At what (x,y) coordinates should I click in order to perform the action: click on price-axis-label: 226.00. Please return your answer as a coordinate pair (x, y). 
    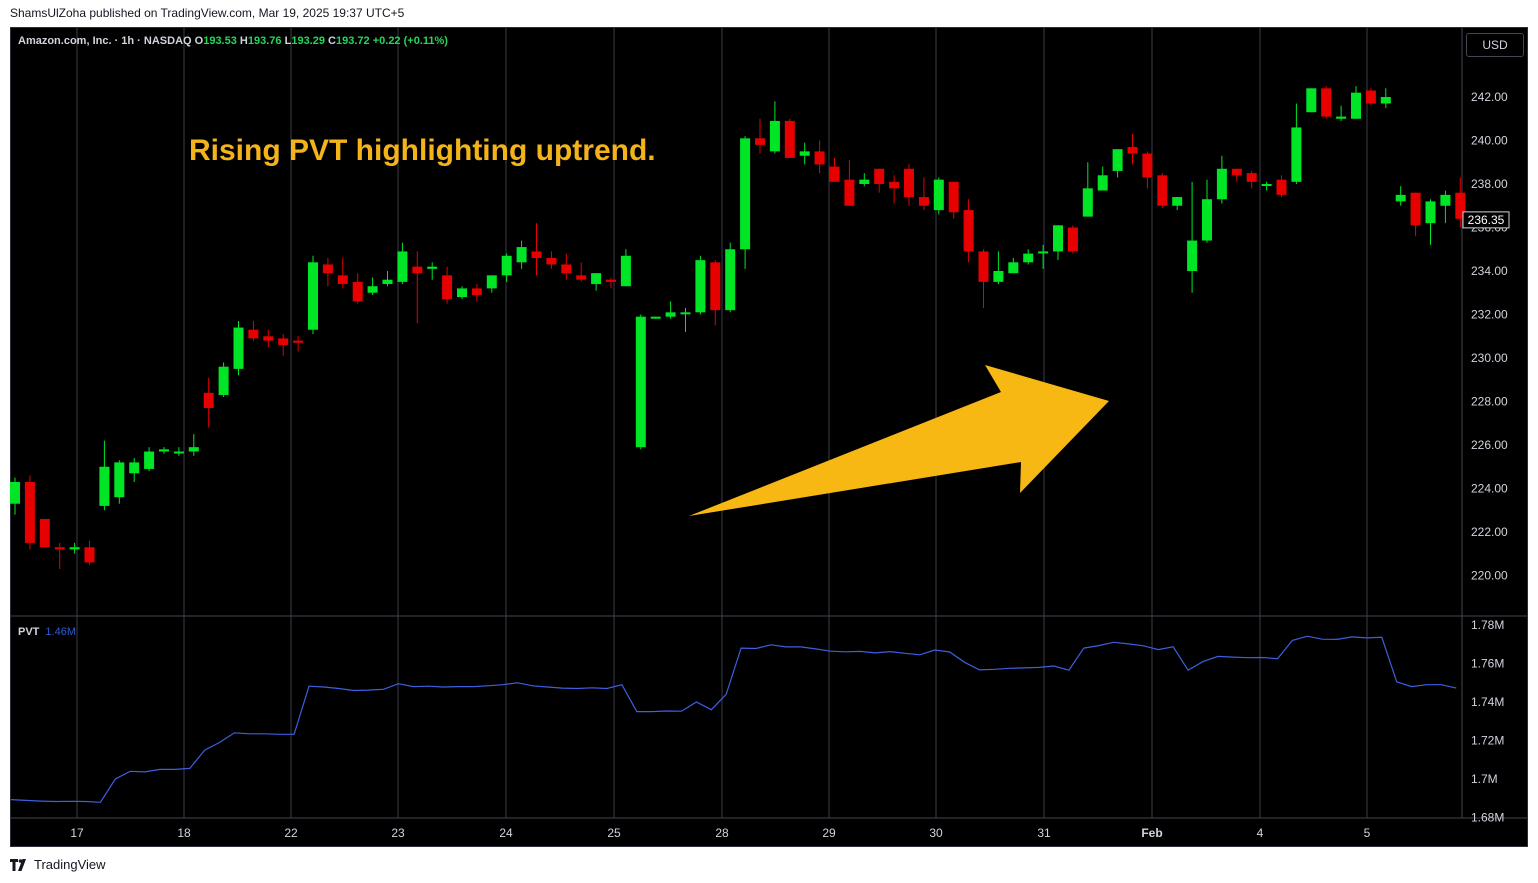
    Looking at the image, I should click on (1489, 445).